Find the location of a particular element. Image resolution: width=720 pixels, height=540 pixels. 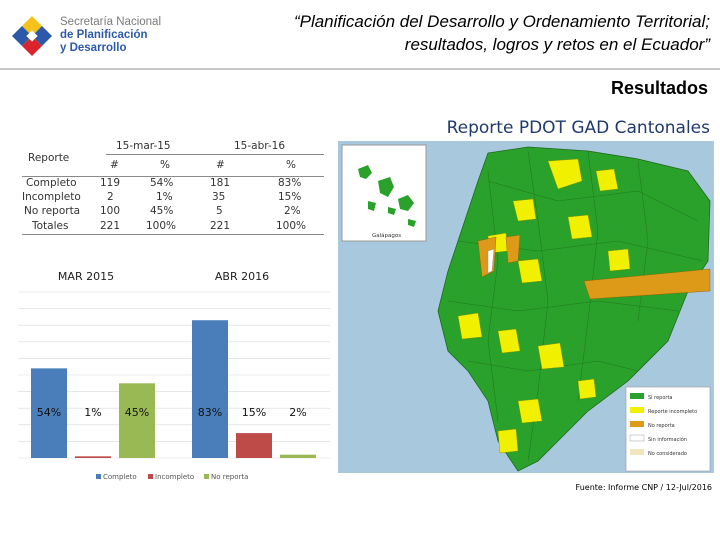

legend-swatch-no-reporta is located at coordinates (637, 424).